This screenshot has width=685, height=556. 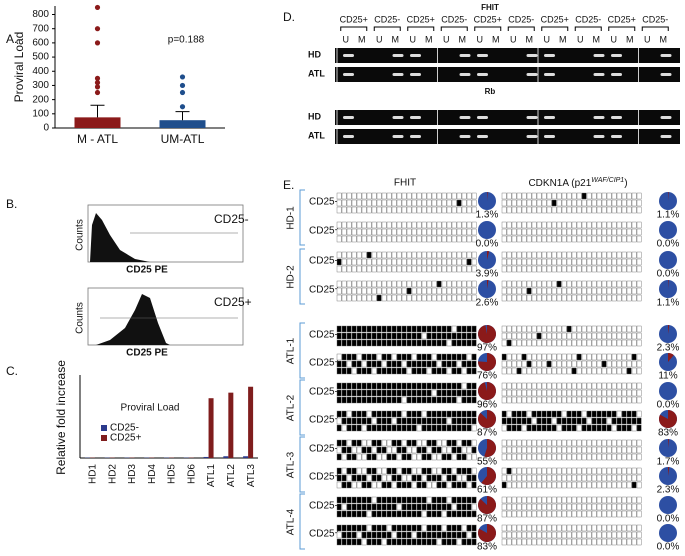 What do you see at coordinates (563, 39) in the screenshot?
I see `lane-label: M` at bounding box center [563, 39].